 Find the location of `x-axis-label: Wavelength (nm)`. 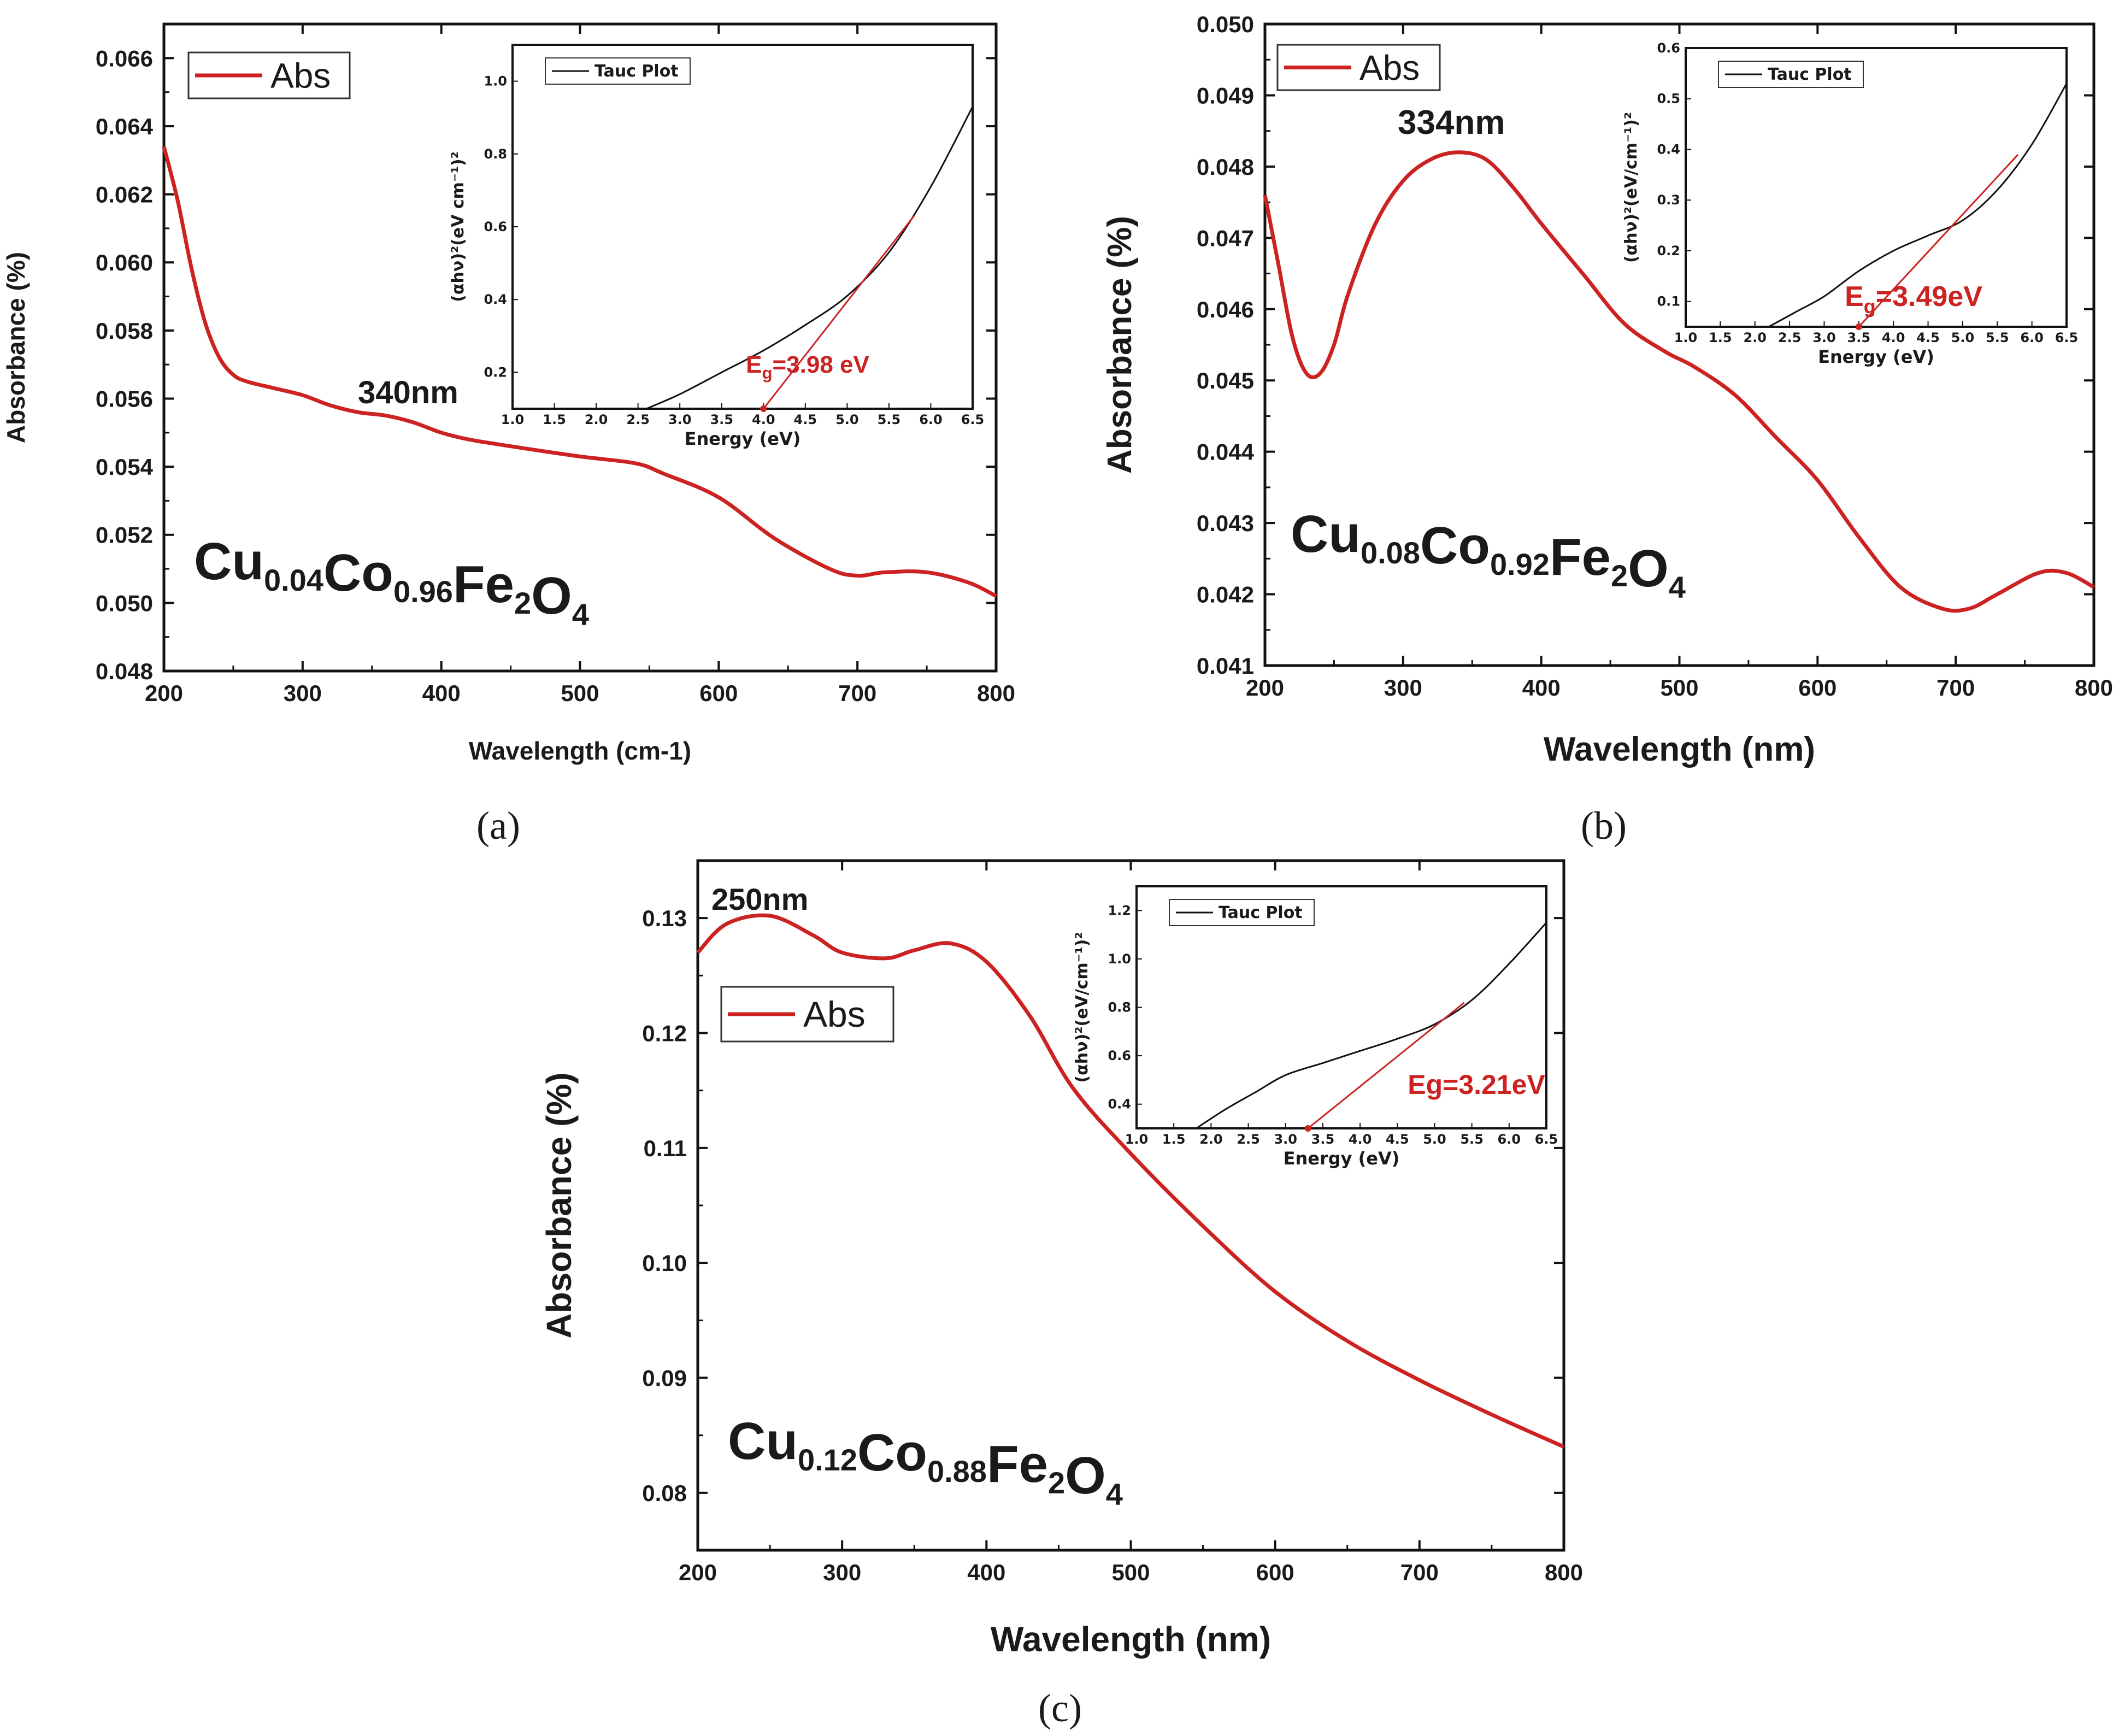

x-axis-label: Wavelength (nm) is located at coordinates (1131, 1639).